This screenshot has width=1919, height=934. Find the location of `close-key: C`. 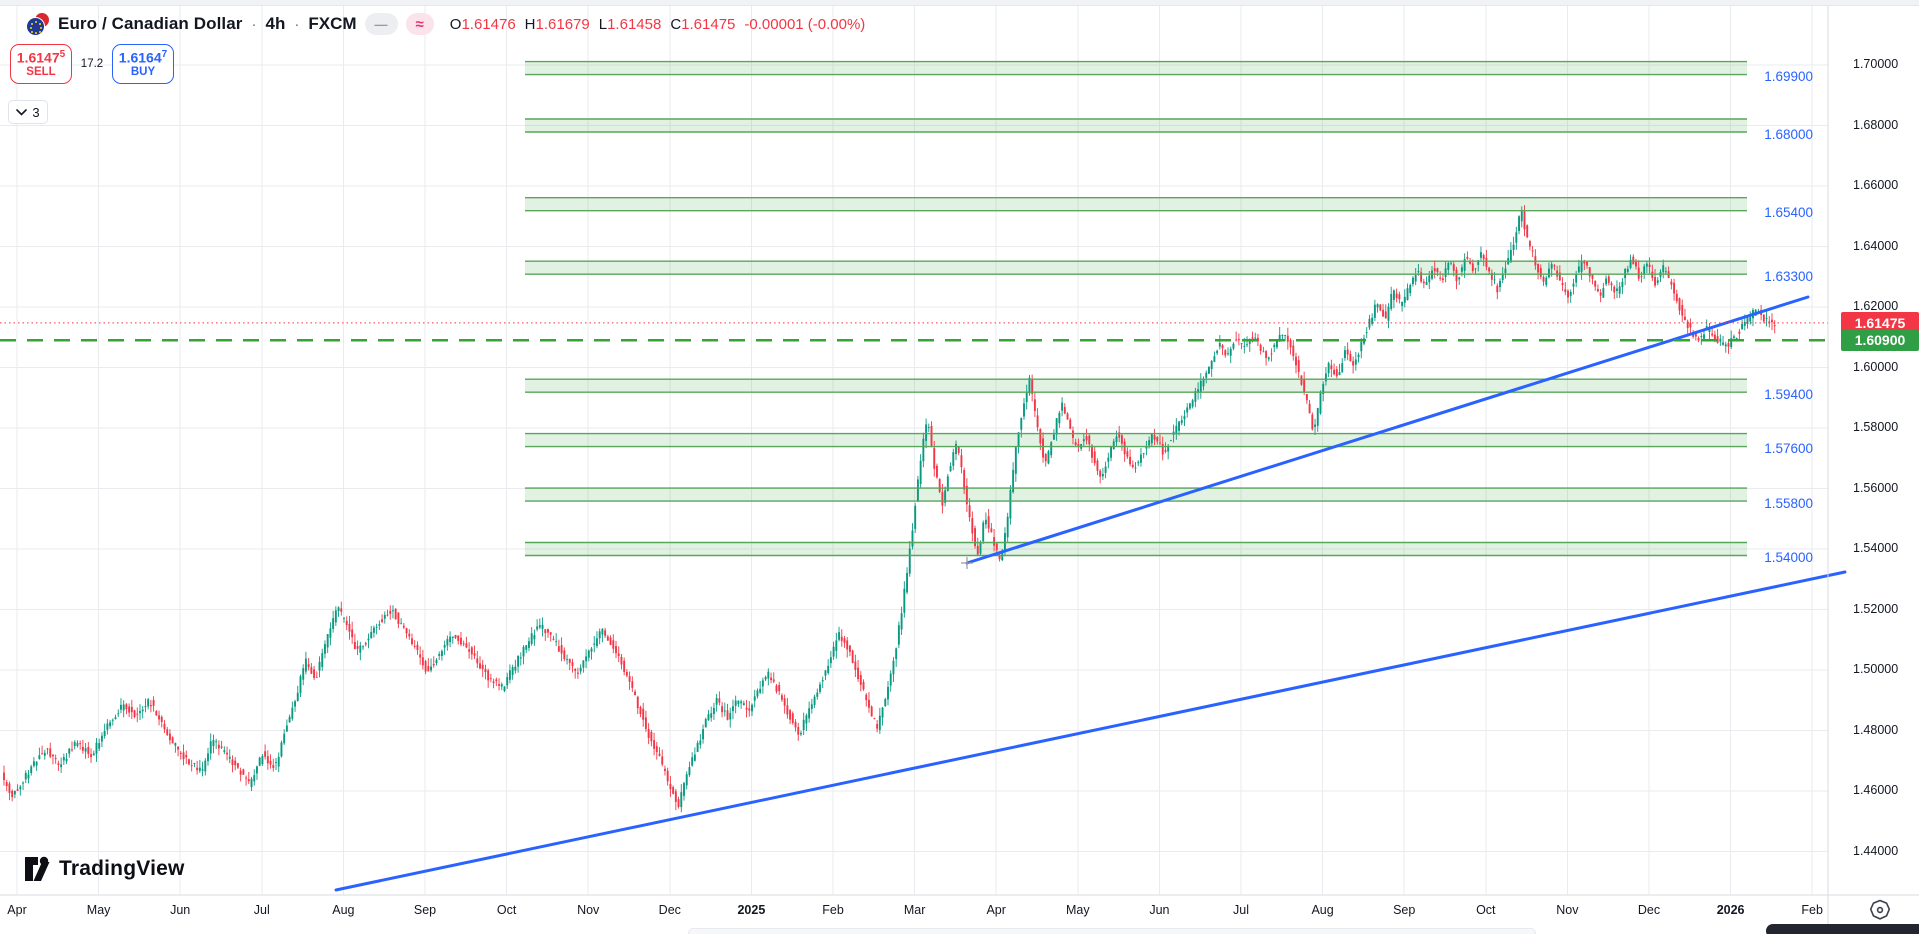

close-key: C is located at coordinates (676, 24).